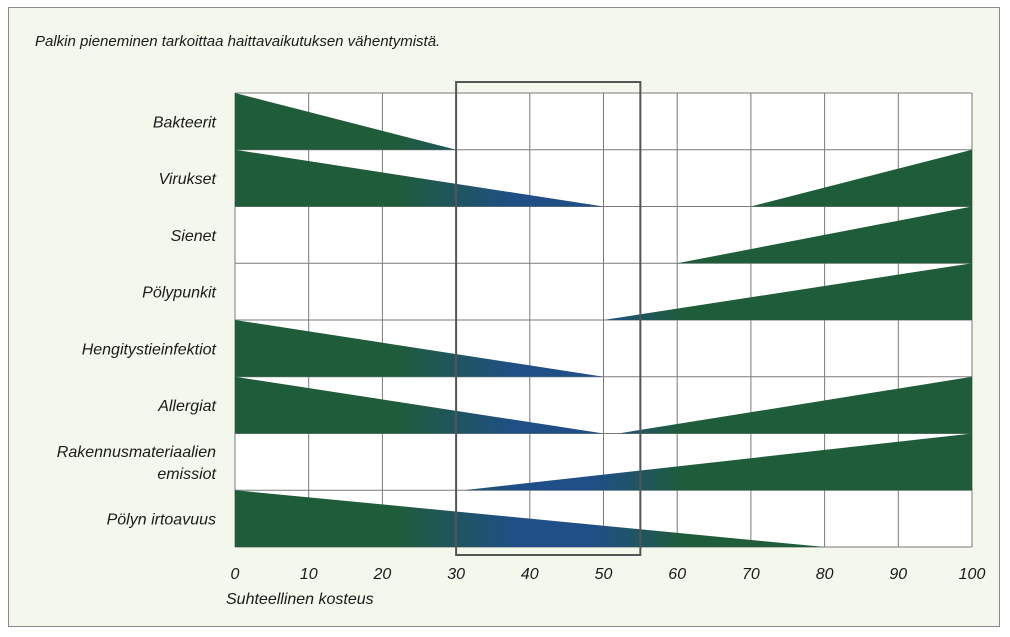  What do you see at coordinates (972, 574) in the screenshot?
I see `x-tick-label: 100` at bounding box center [972, 574].